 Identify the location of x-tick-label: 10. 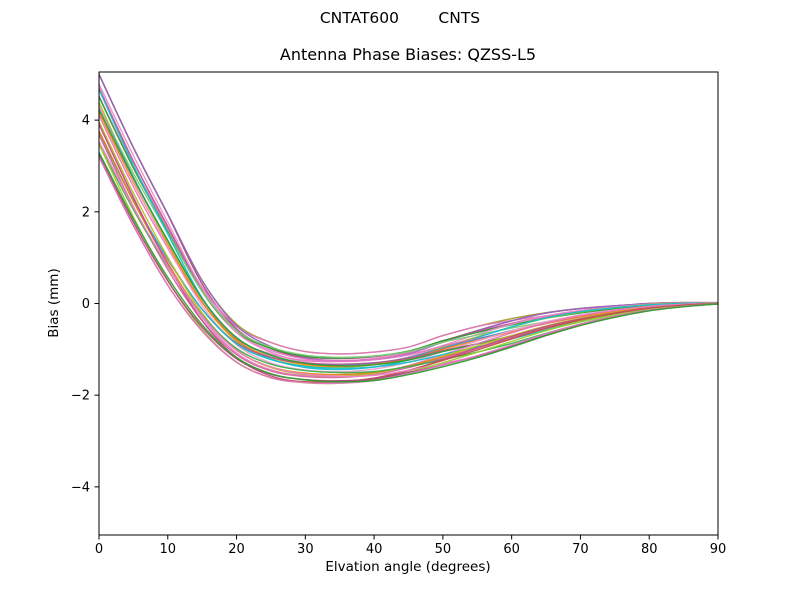
(168, 549).